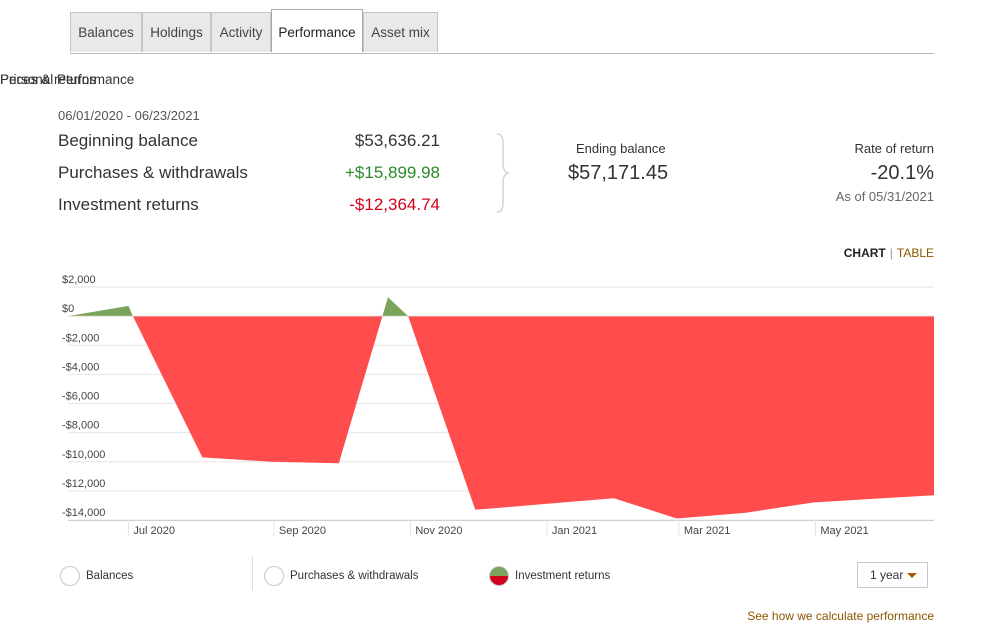 Image resolution: width=1000 pixels, height=629 pixels. I want to click on x-tick-label: Jan 2021, so click(574, 531).